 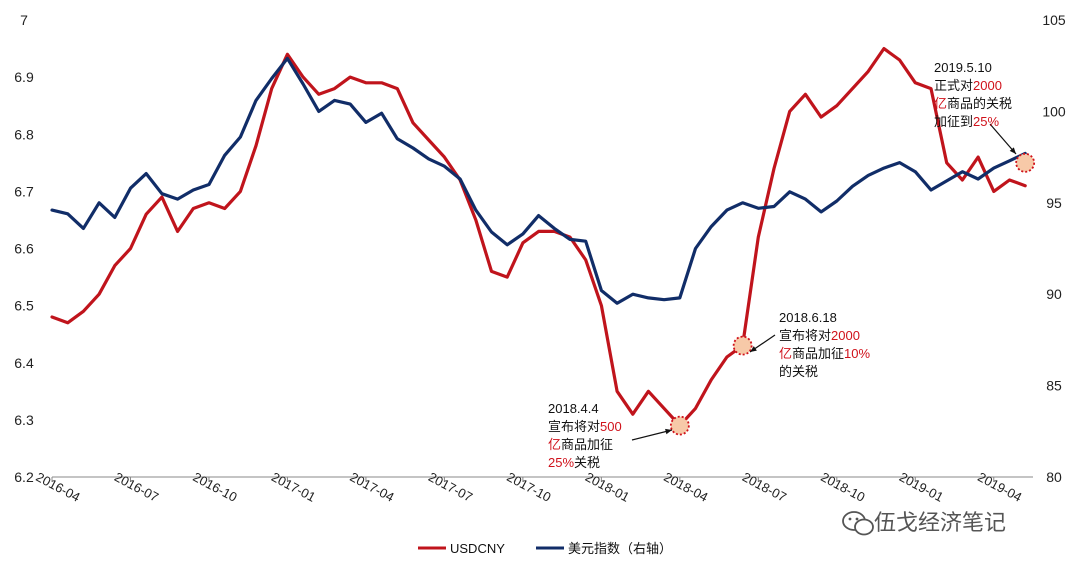 I want to click on wechat-icon, so click(x=858, y=523).